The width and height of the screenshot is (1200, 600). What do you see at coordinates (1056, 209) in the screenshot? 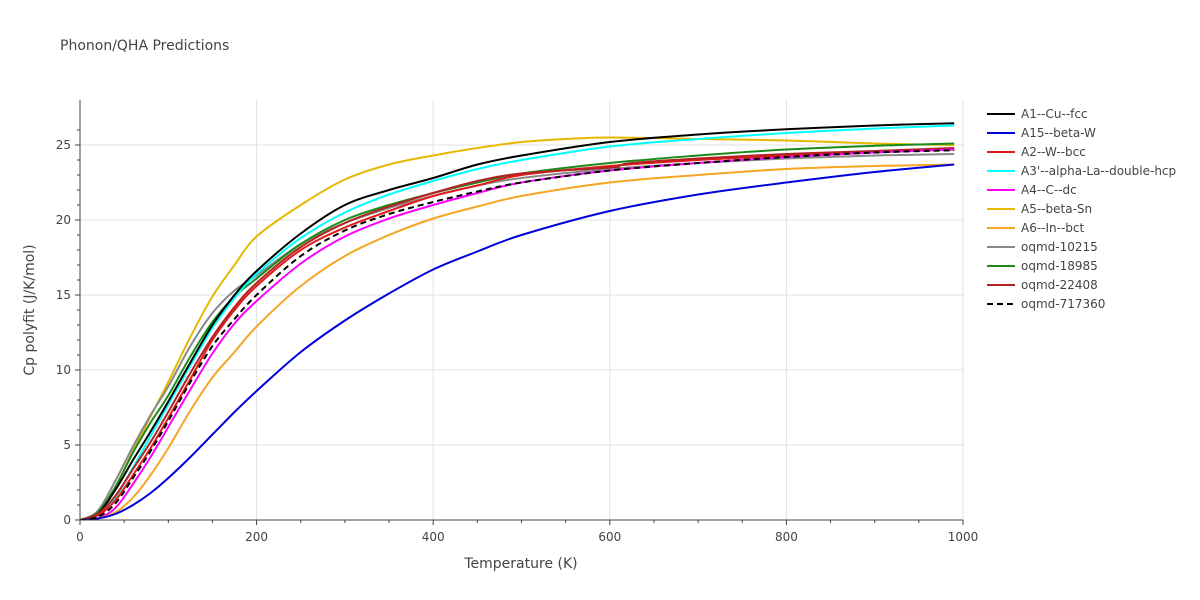
I see `legend-label-A5--beta-Sn: A5--beta-Sn` at bounding box center [1056, 209].